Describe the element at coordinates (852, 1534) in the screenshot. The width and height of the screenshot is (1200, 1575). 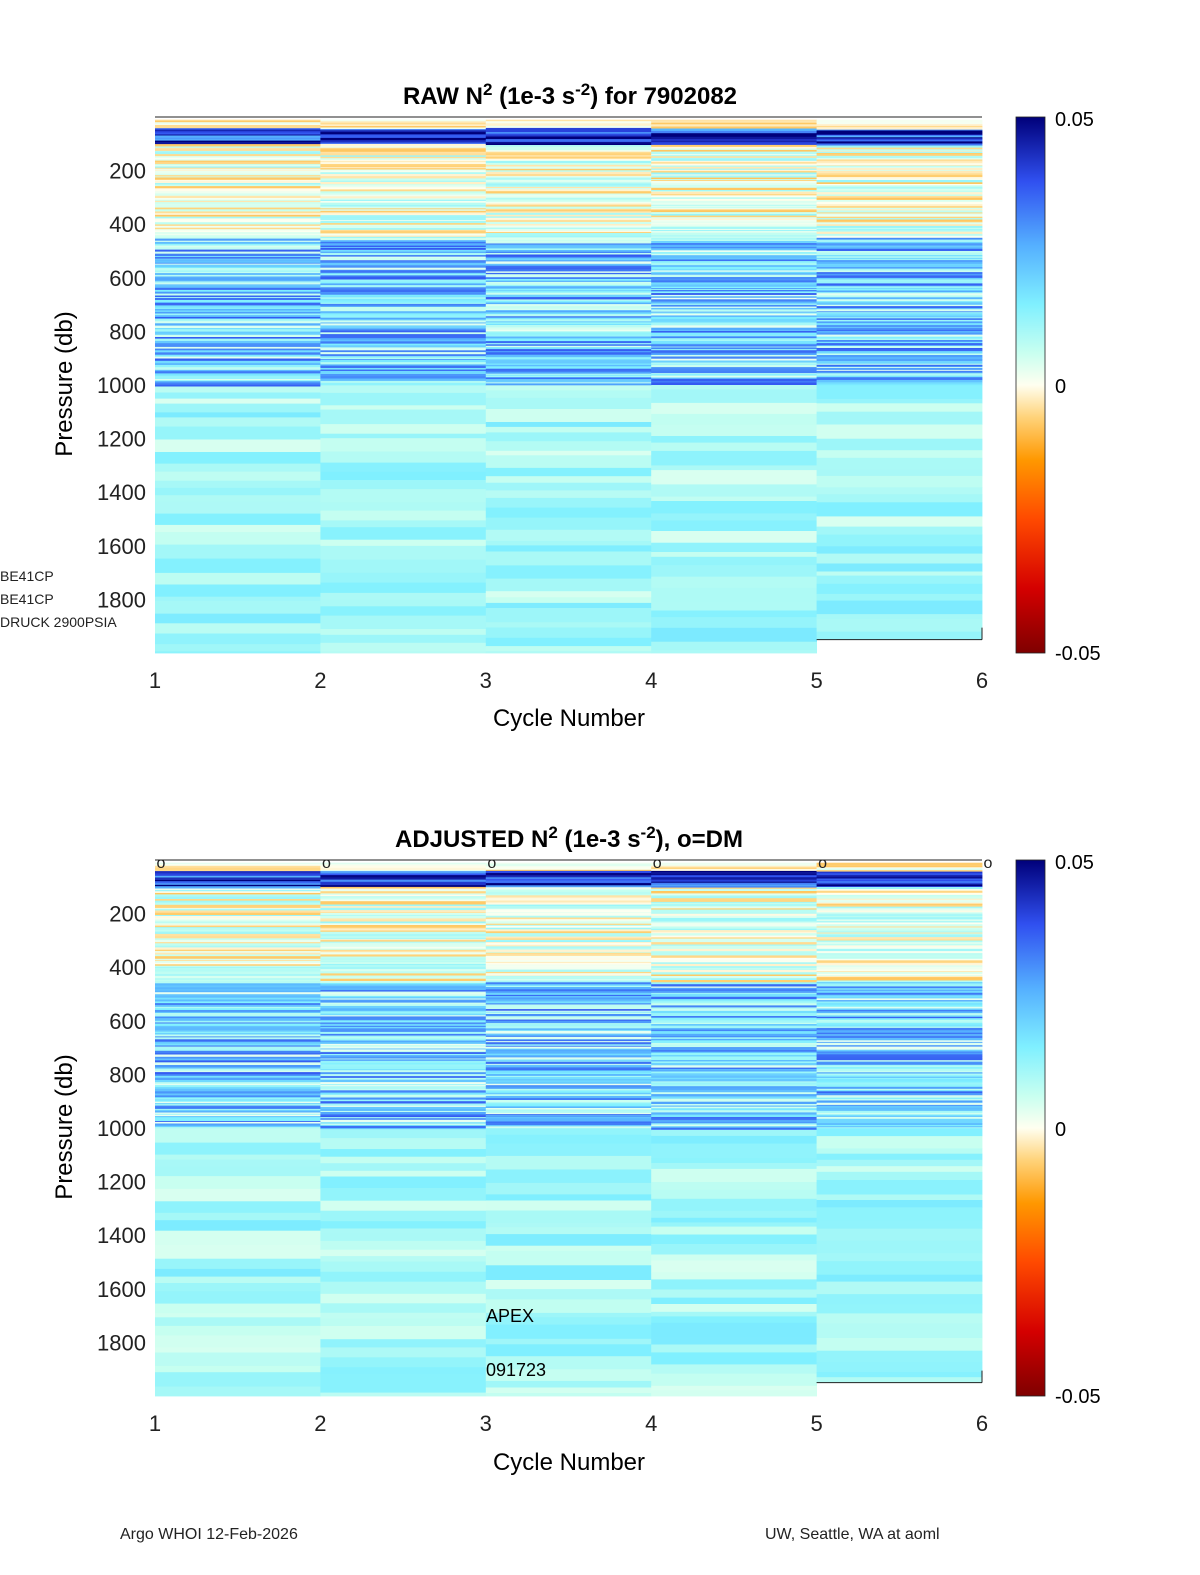
I see `footer-right-text: UW, Seattle, WA at aoml` at that location.